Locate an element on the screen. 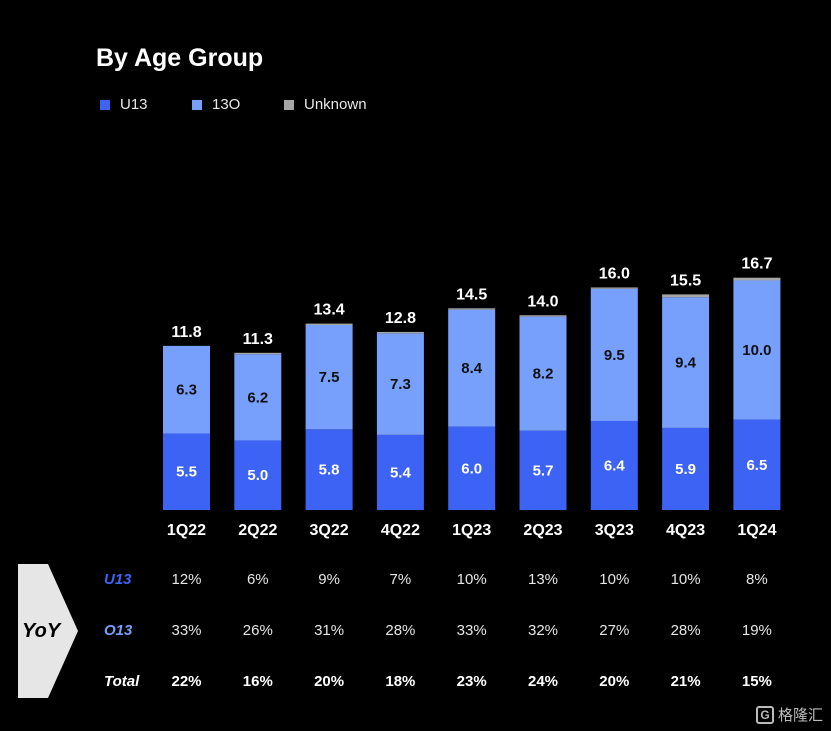 The height and width of the screenshot is (731, 831). yoy-cell-u13-4q23: 10% is located at coordinates (685, 579).